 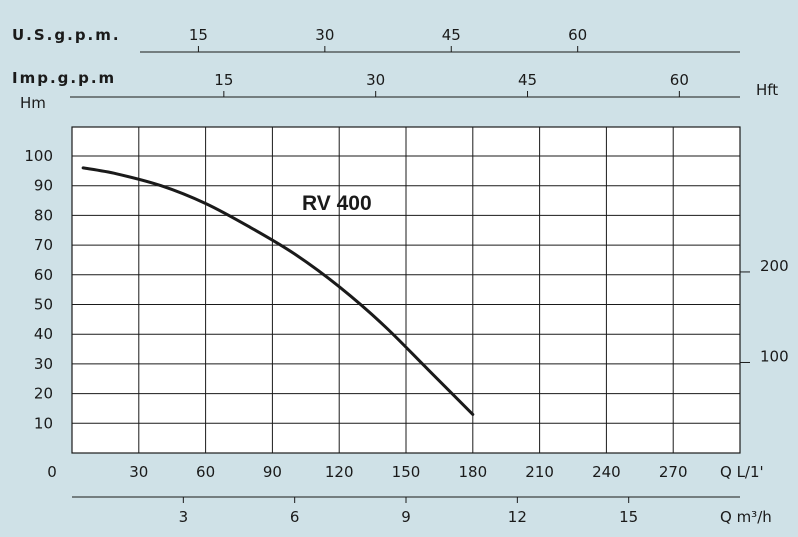 I want to click on y-tick-label: 90, so click(x=43, y=186).